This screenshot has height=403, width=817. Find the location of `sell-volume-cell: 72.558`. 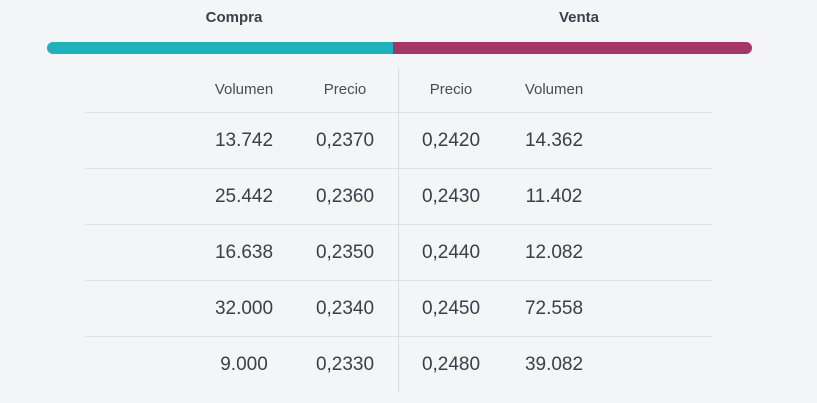

sell-volume-cell: 72.558 is located at coordinates (554, 308).